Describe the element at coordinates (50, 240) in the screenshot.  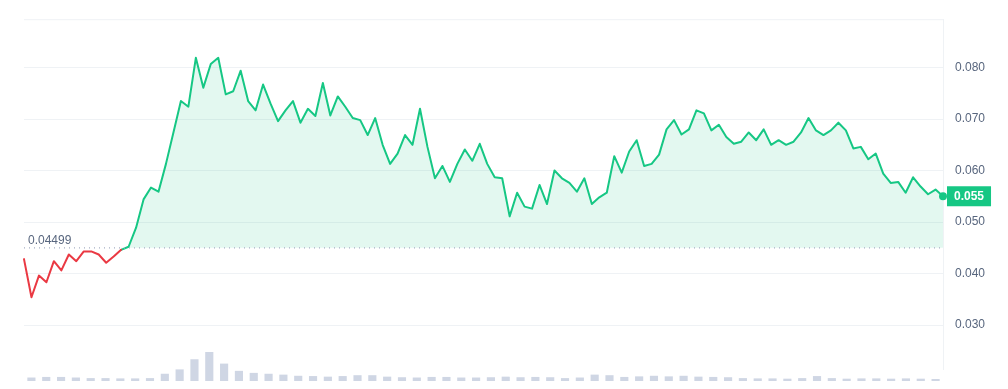
I see `ref-line-label: 0.04499` at that location.